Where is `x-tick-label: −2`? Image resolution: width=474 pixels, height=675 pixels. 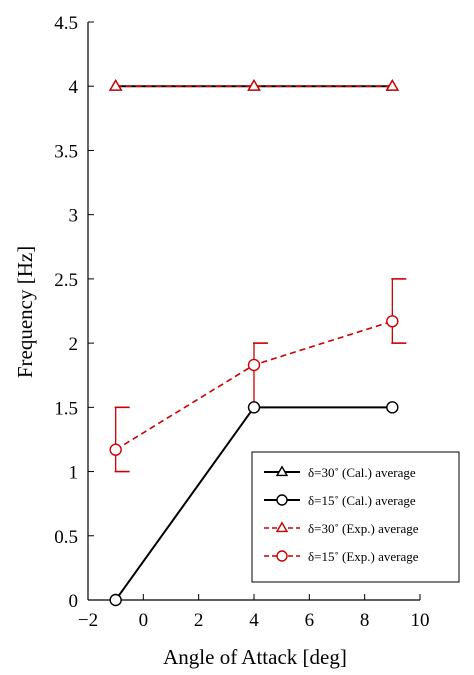
x-tick-label: −2 is located at coordinates (88, 620).